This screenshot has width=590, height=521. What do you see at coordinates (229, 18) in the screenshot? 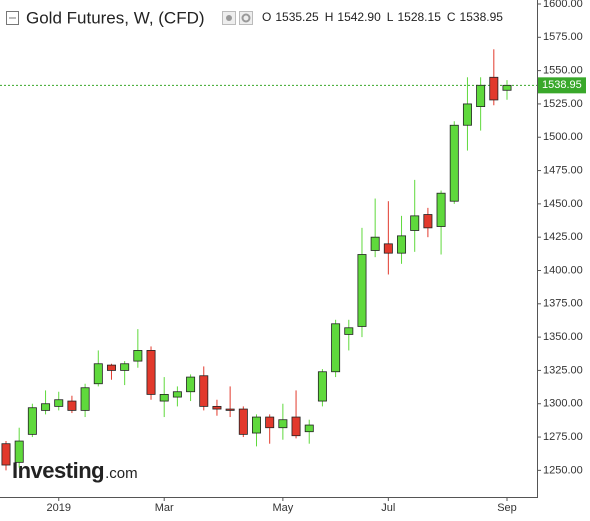
I see `visibility-icon-eye` at bounding box center [229, 18].